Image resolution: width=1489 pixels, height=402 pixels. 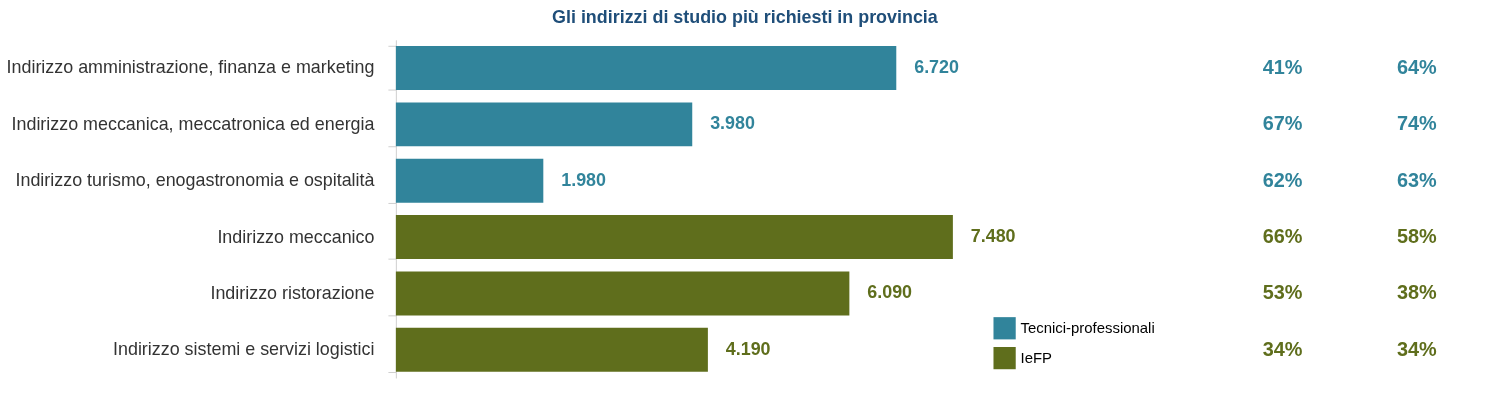 I want to click on y-tick-label: Indirizzo meccanico, so click(x=296, y=236).